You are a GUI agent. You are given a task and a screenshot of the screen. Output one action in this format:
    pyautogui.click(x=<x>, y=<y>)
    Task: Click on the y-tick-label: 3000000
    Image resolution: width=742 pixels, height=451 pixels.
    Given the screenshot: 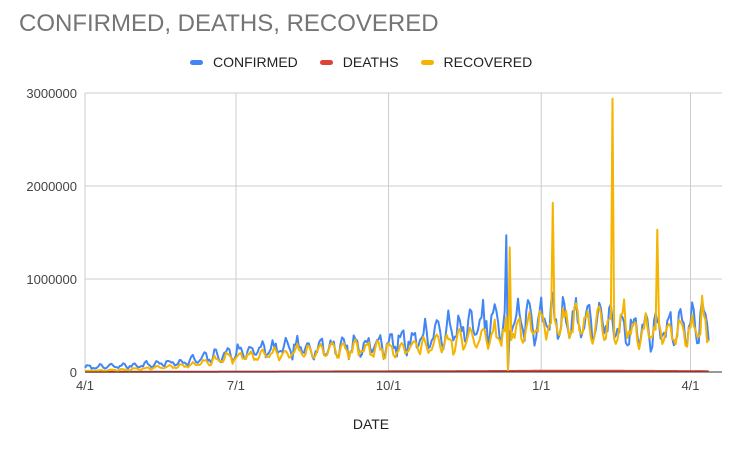 What is the action you would take?
    pyautogui.click(x=51, y=93)
    